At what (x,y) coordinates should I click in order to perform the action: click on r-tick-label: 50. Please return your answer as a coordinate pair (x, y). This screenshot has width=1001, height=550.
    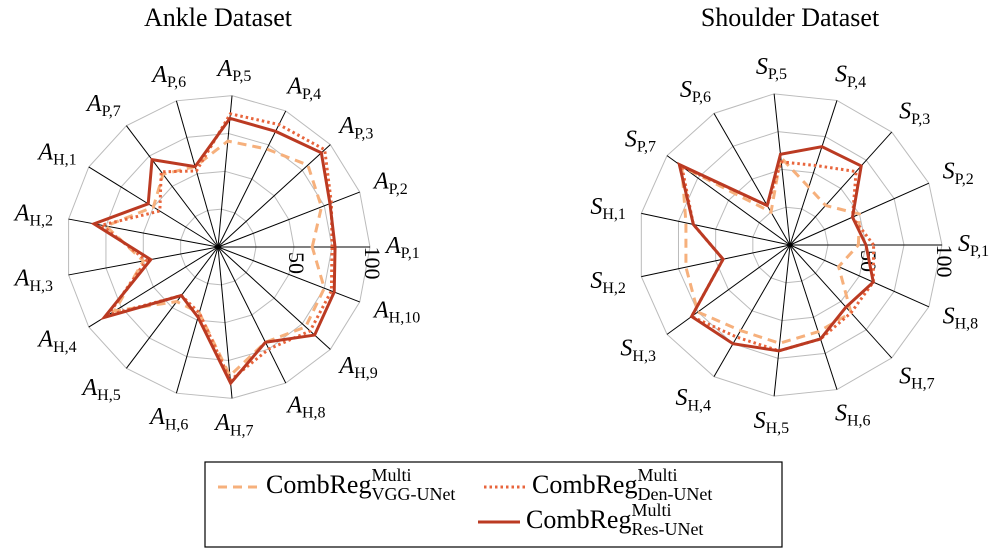
    Looking at the image, I should click on (296, 263).